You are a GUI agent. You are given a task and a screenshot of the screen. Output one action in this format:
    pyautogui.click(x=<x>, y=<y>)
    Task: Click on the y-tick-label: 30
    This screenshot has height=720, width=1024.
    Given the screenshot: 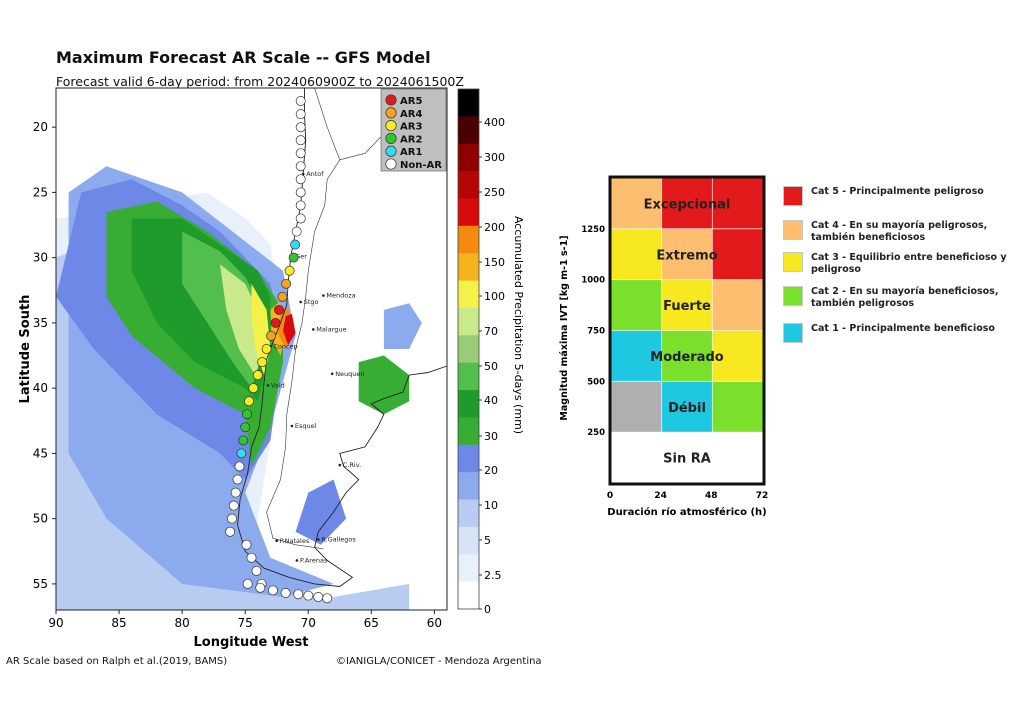 What is the action you would take?
    pyautogui.click(x=40, y=258)
    